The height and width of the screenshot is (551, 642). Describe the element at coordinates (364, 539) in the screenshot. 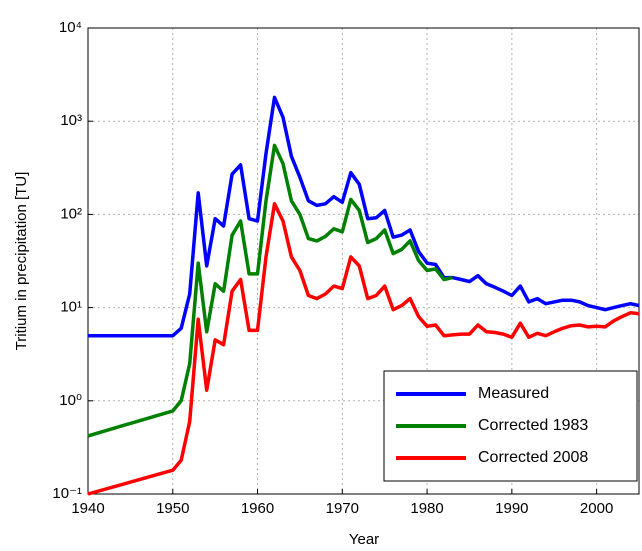

I see `x-axis-label: Year` at that location.